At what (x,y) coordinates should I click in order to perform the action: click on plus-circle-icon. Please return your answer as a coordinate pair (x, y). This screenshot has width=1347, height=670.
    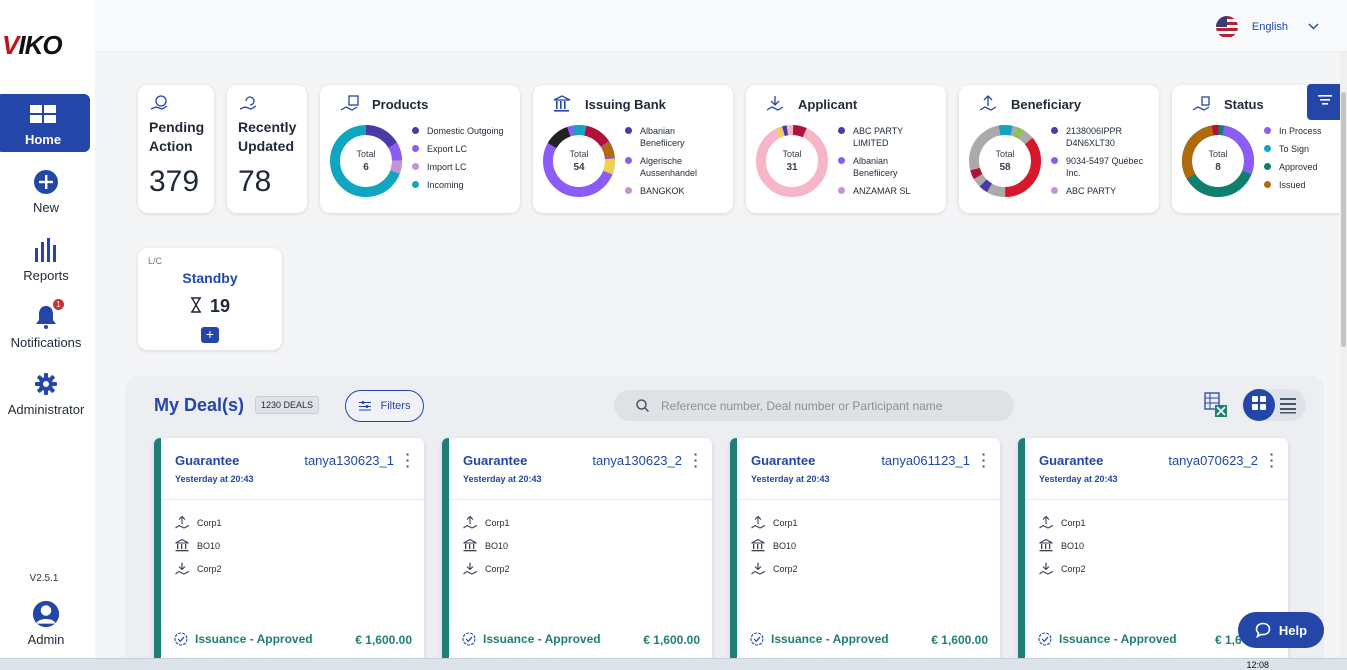
    Looking at the image, I should click on (46, 182).